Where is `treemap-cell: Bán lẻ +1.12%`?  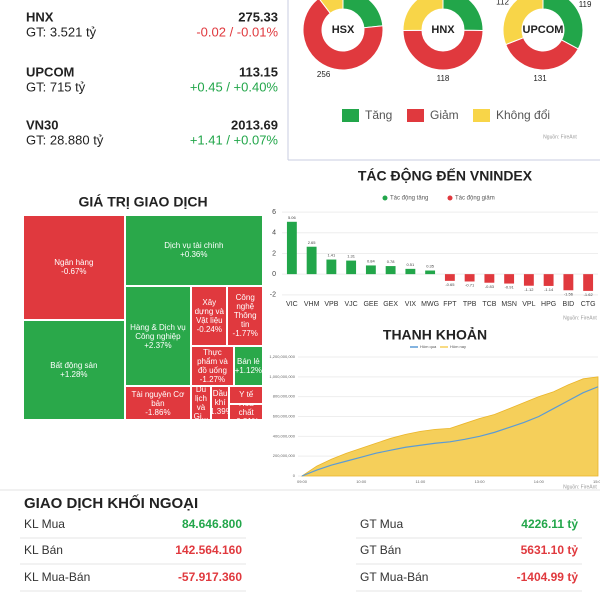
treemap-cell: Bán lẻ +1.12% is located at coordinates (248, 365).